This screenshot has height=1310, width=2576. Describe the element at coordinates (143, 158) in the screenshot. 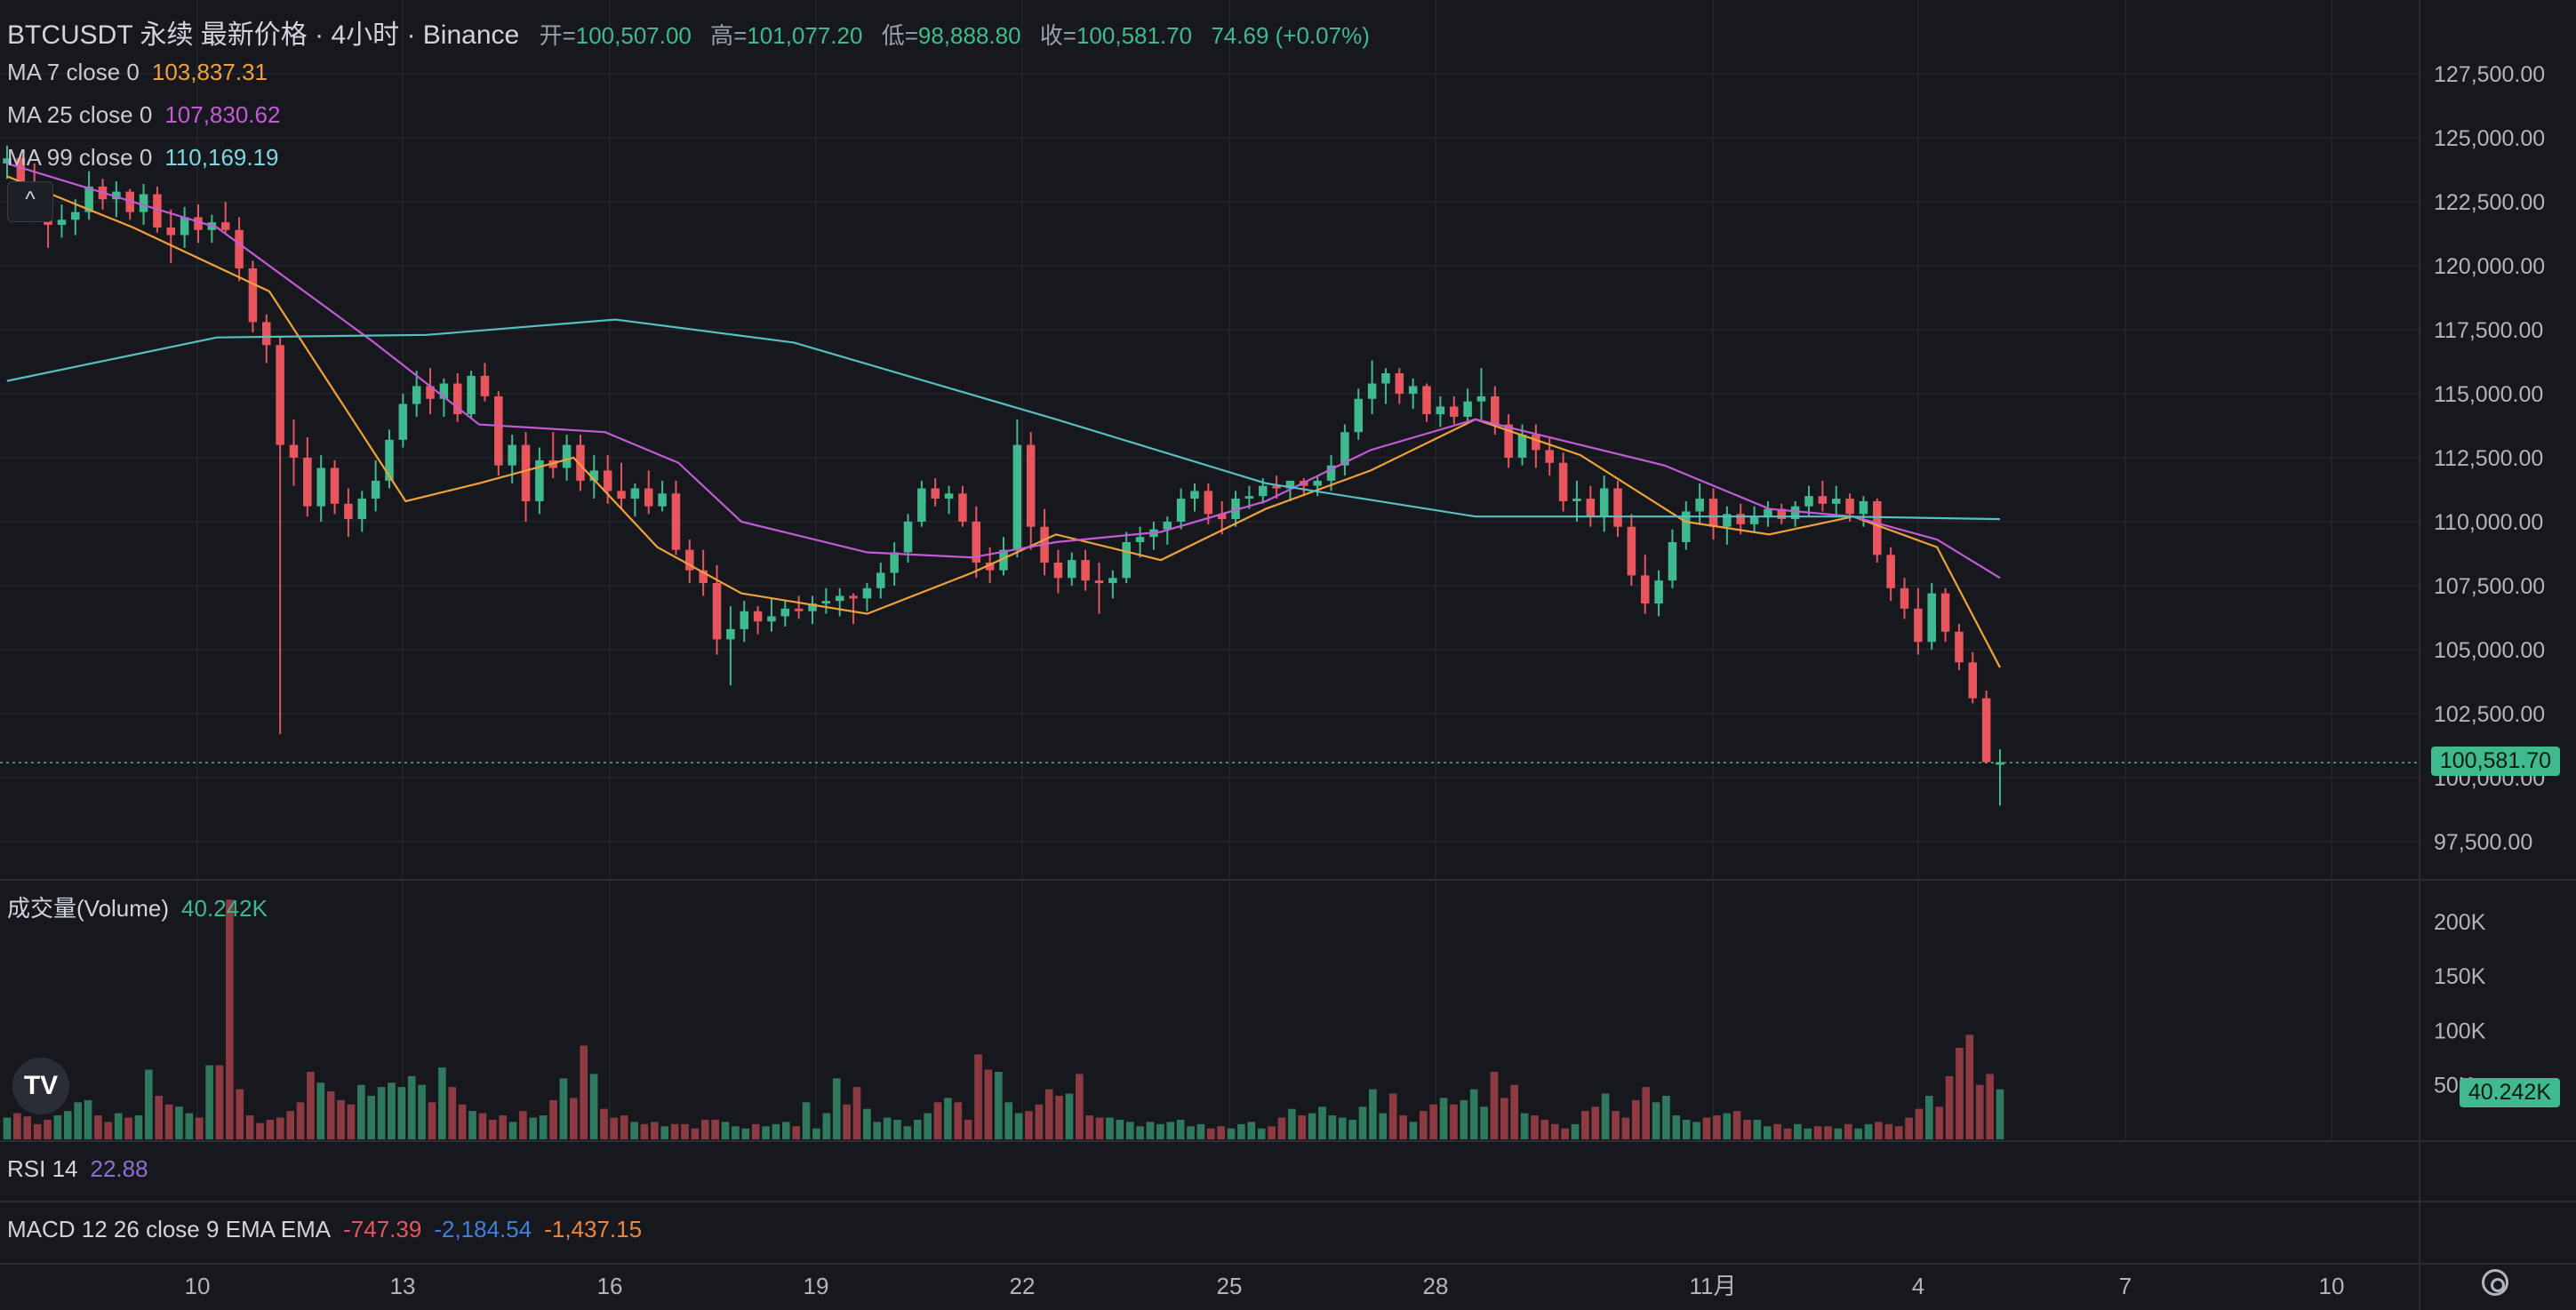

I see `ma99-legend: MA 99 close 0 110,169.19` at that location.